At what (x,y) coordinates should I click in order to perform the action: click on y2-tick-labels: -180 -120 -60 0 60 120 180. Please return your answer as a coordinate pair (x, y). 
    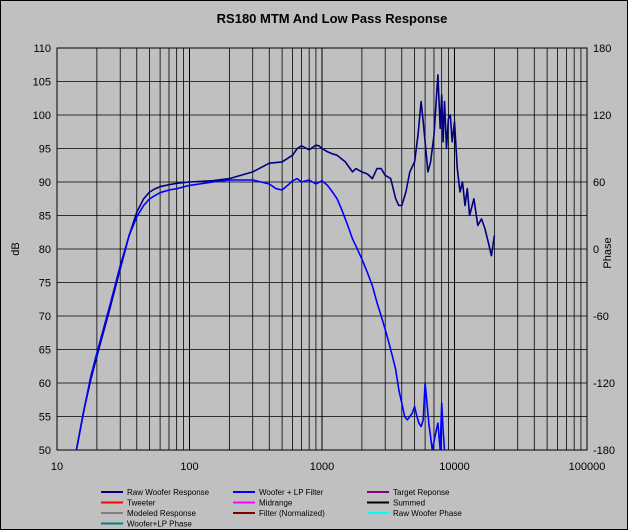
    Looking at the image, I should click on (604, 250).